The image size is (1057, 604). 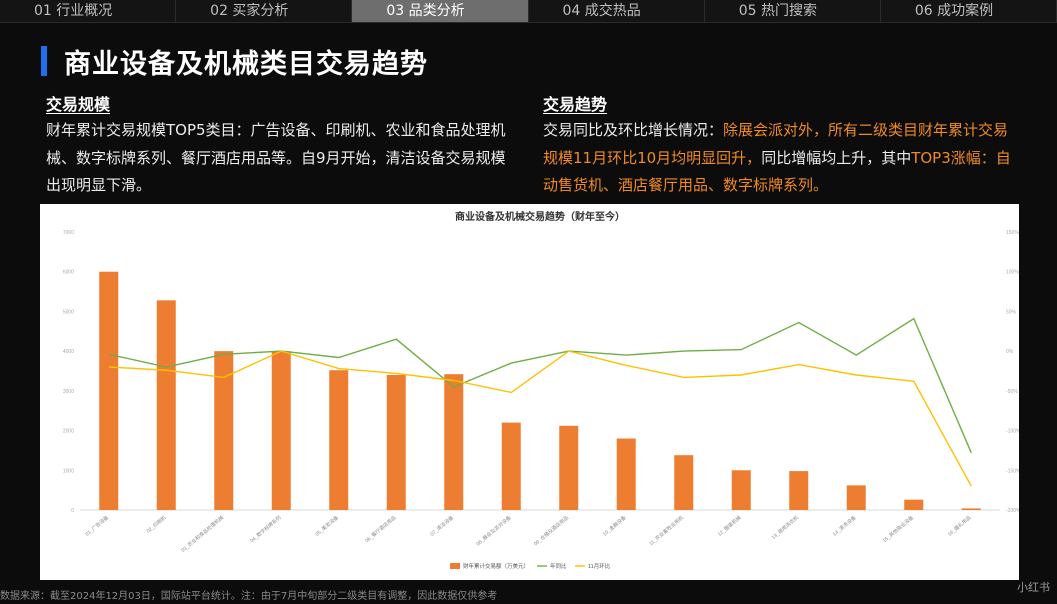 What do you see at coordinates (856, 497) in the screenshot?
I see `bar-14_清洗设备` at bounding box center [856, 497].